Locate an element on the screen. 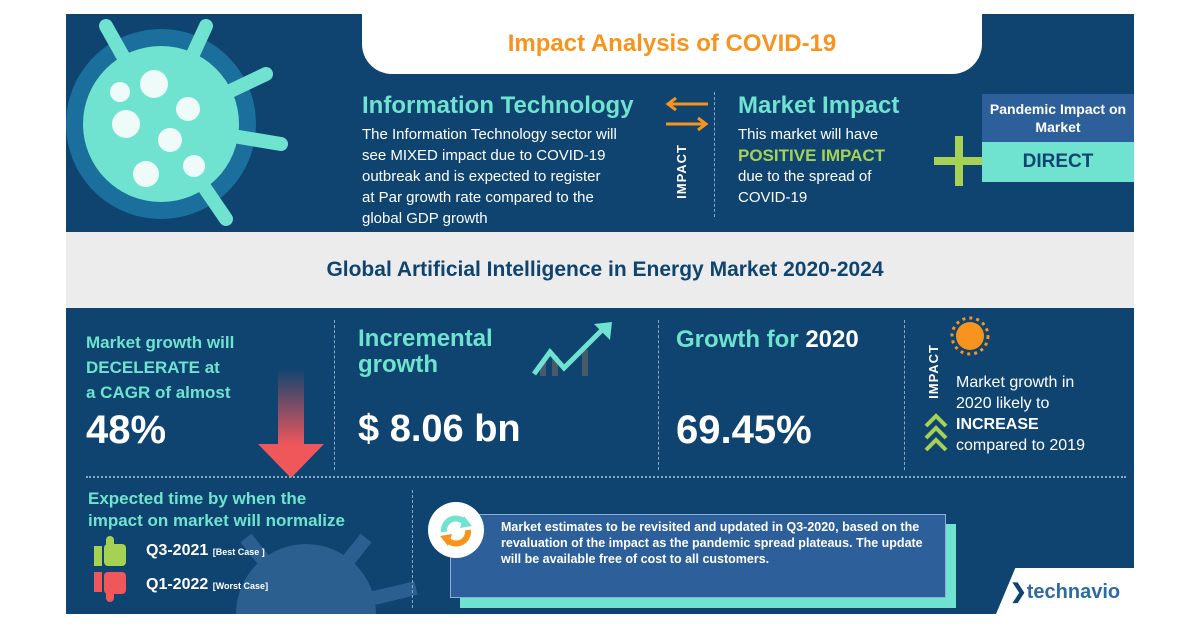 This screenshot has height=627, width=1200. increase-label: INCREASE is located at coordinates (997, 424).